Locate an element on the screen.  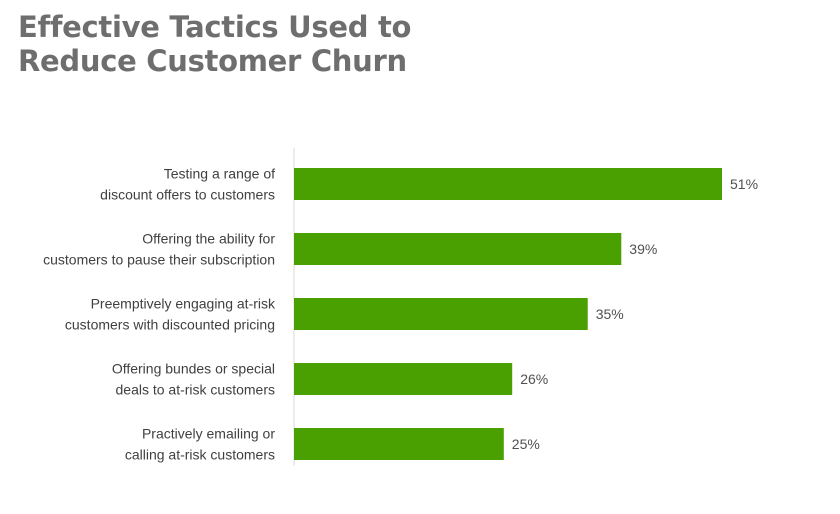
category-label-4-line-1: Offering bundes or special is located at coordinates (193, 369).